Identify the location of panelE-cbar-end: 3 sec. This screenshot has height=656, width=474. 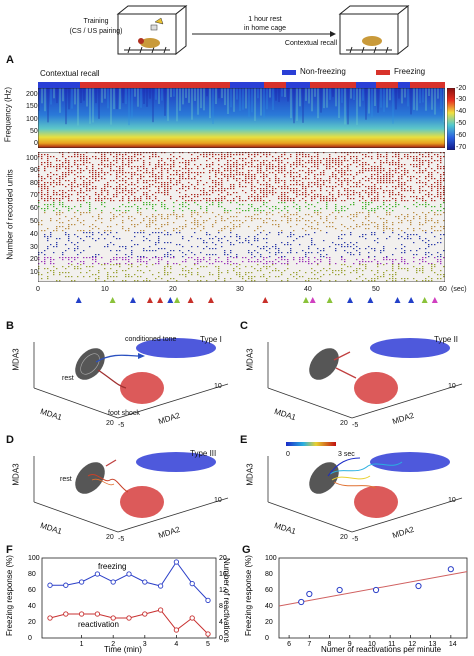
(346, 454).